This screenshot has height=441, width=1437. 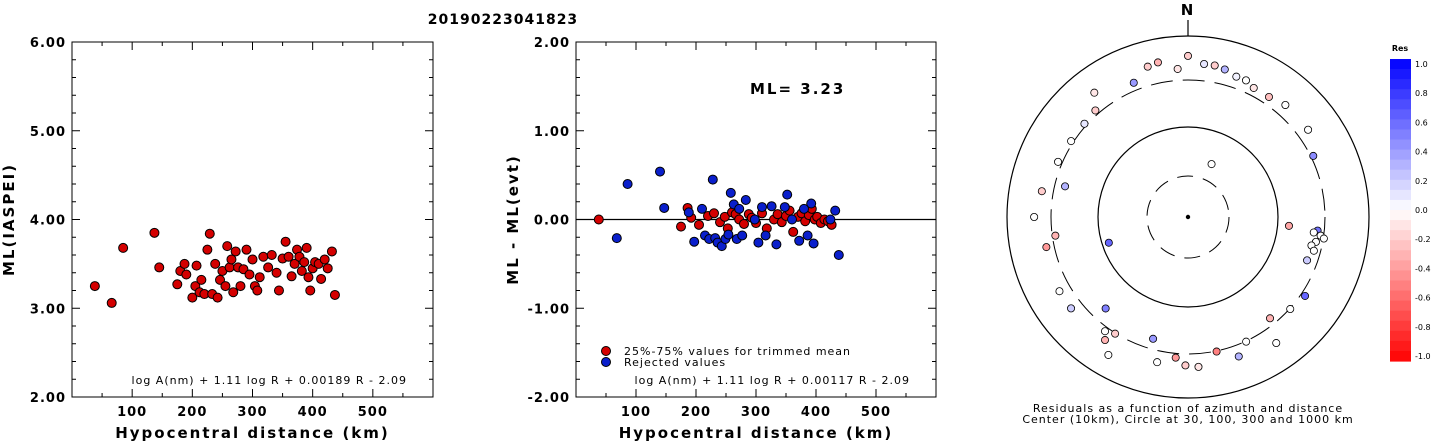 I want to click on legend-label: 25%-75% values for trimmed mean, so click(x=737, y=351).